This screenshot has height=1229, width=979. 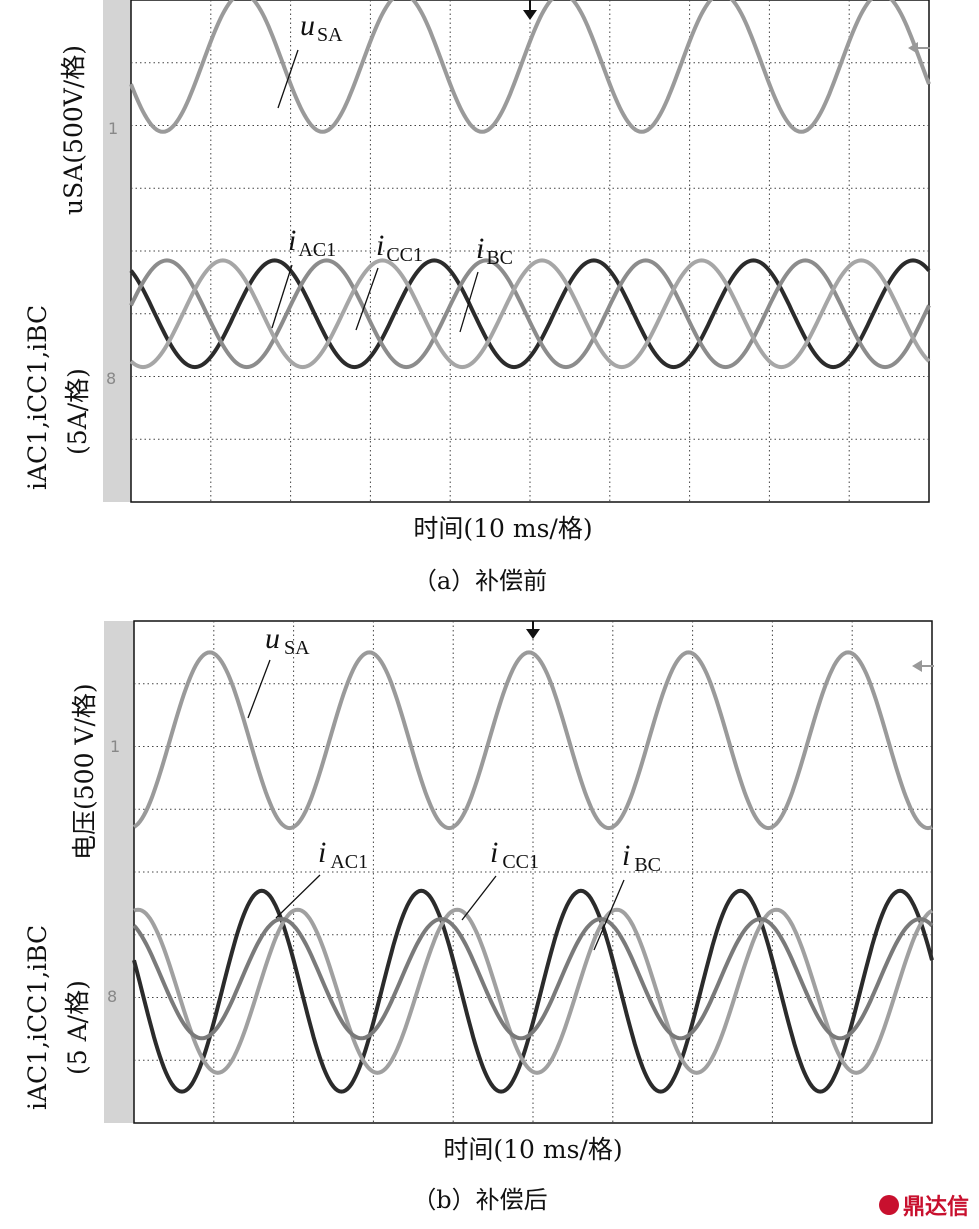 I want to click on panel-b-trigger-arrow-icon, so click(x=533, y=630).